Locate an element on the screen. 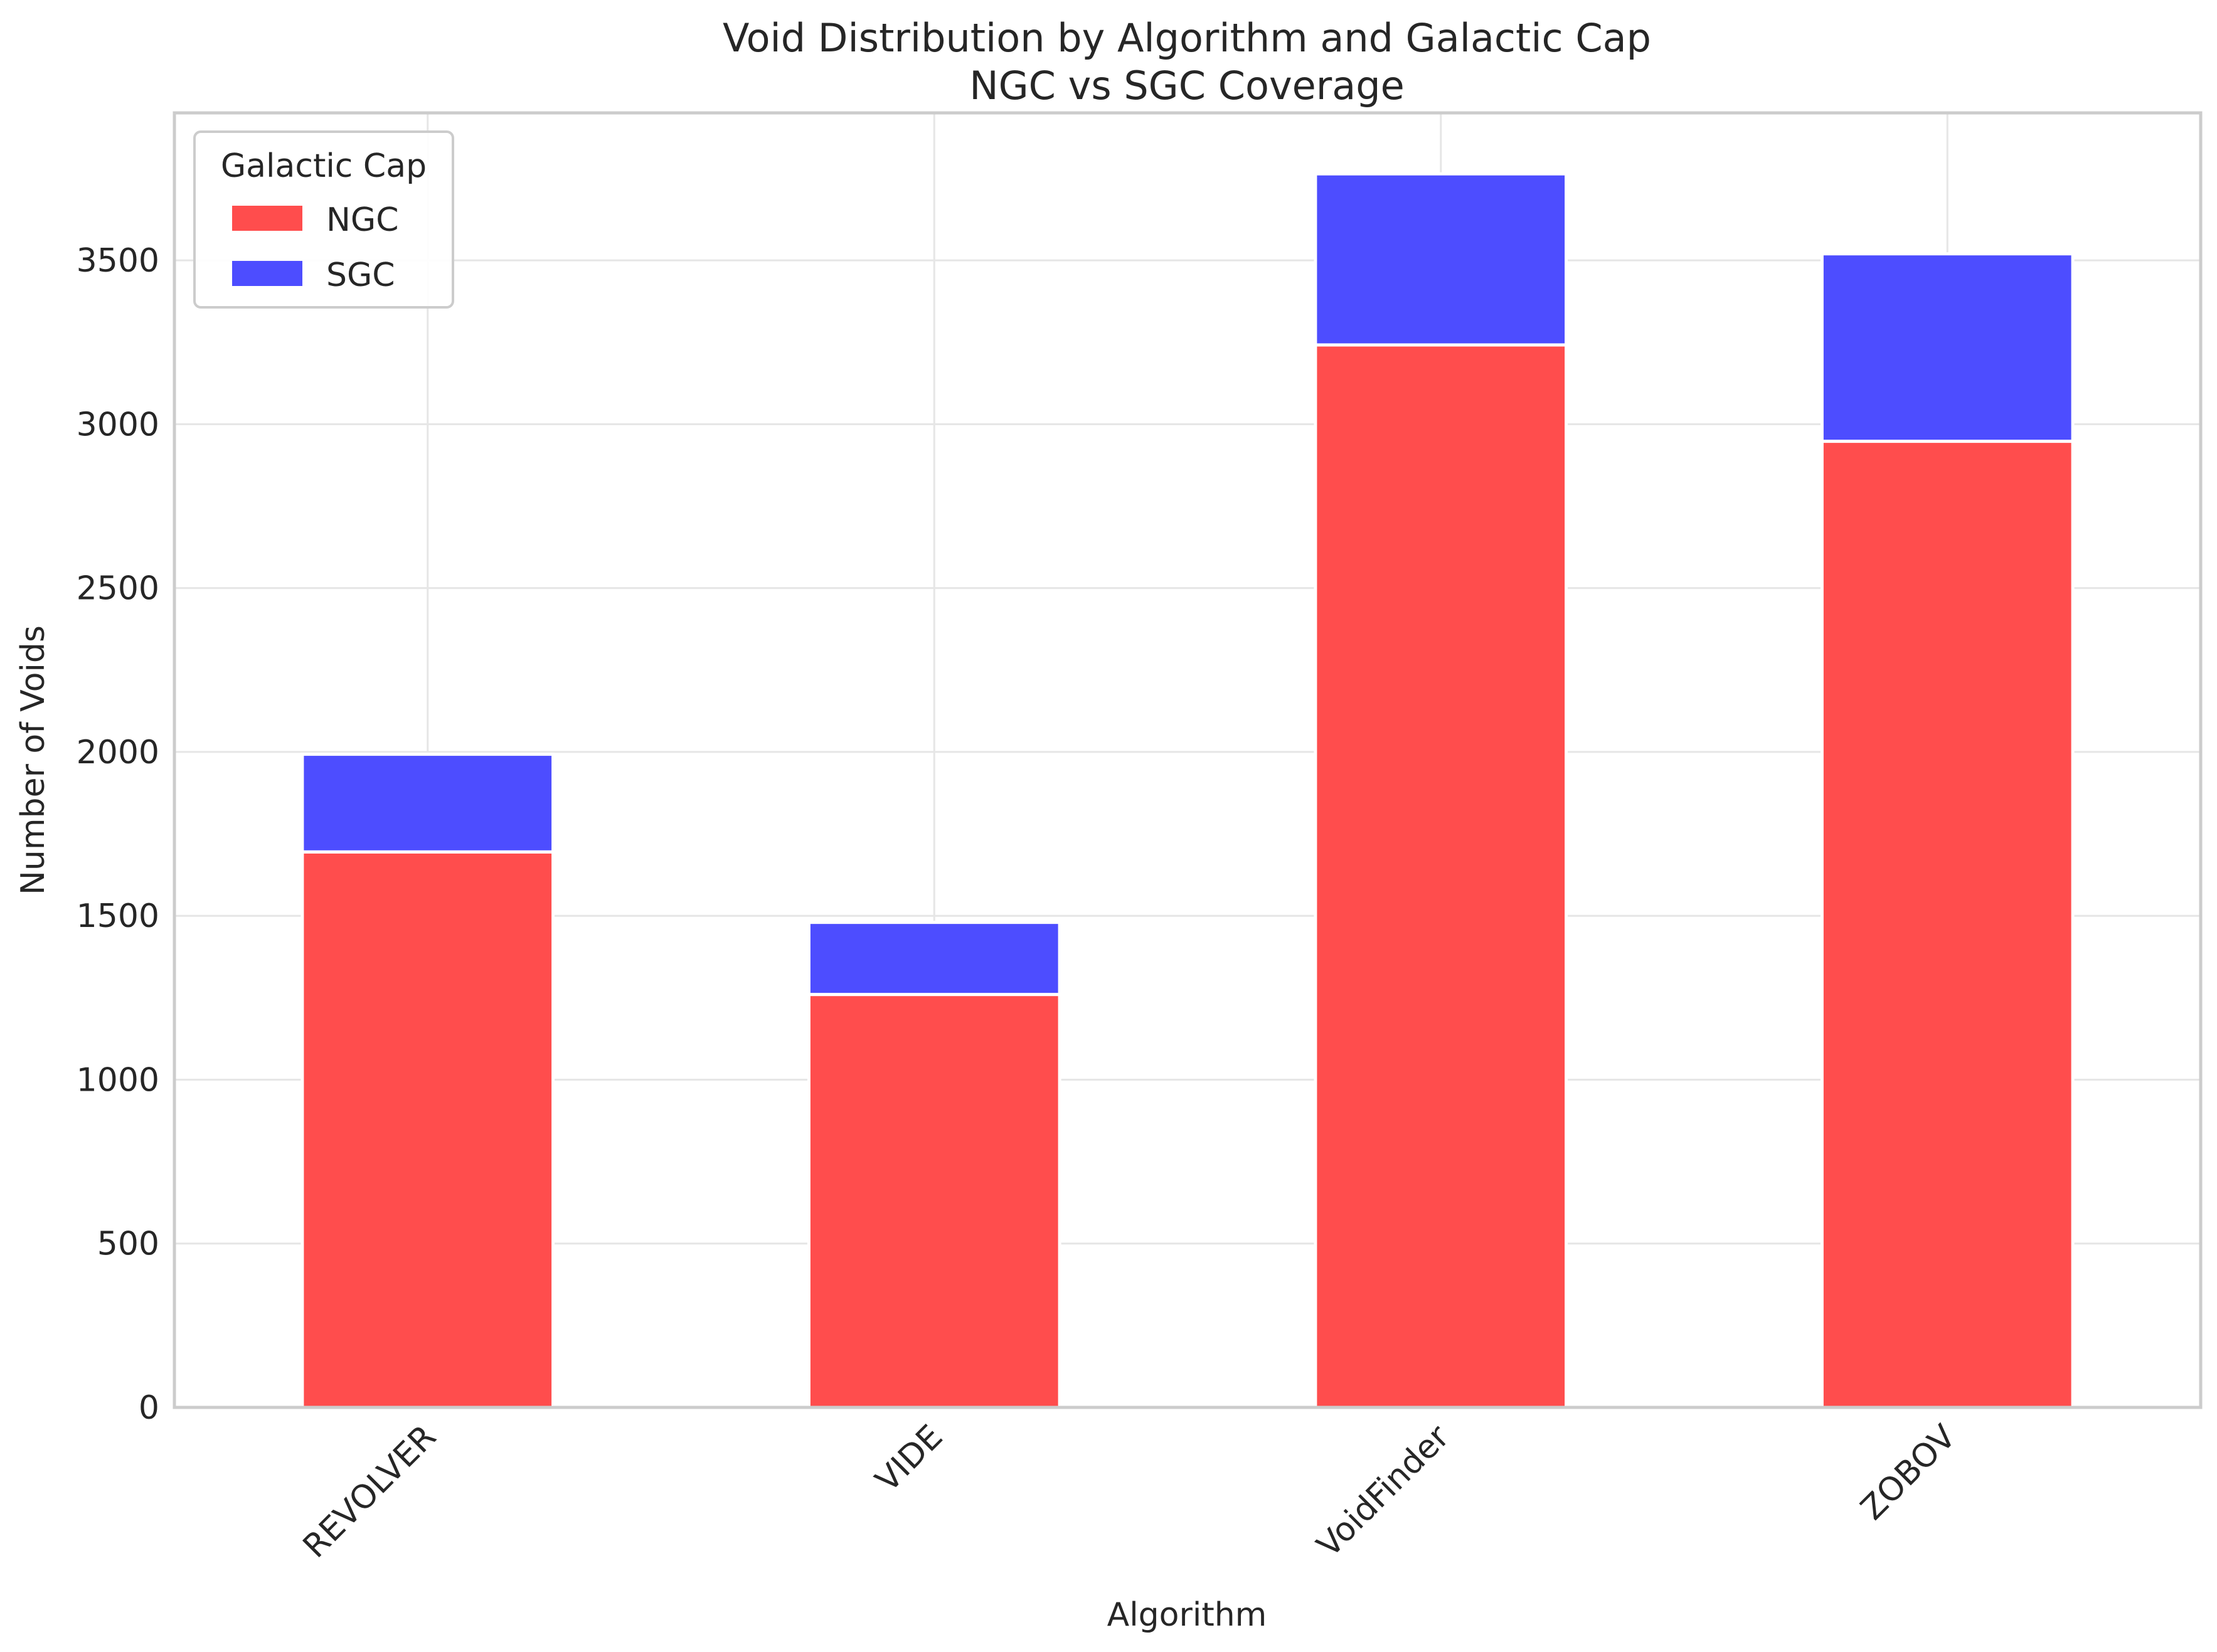 The image size is (2217, 1652). legend-label-ngc: NGC is located at coordinates (362, 220).